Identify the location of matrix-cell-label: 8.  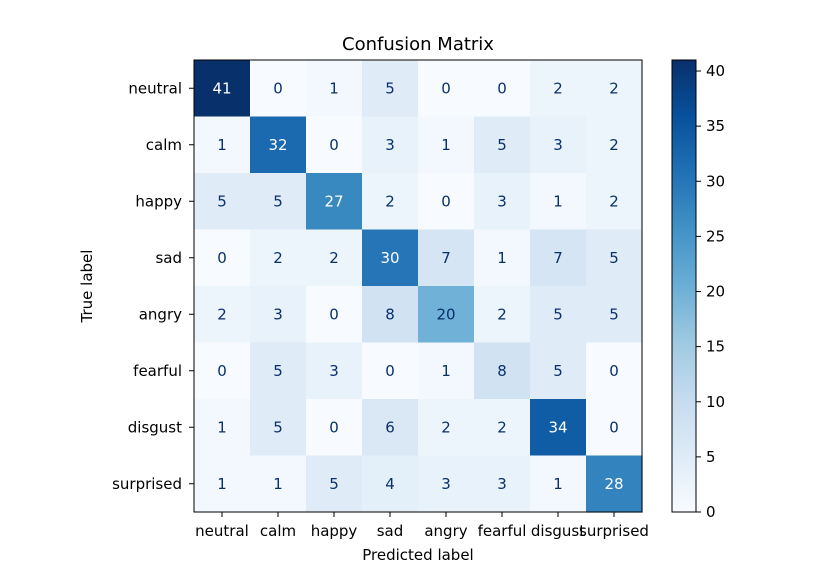
(390, 314).